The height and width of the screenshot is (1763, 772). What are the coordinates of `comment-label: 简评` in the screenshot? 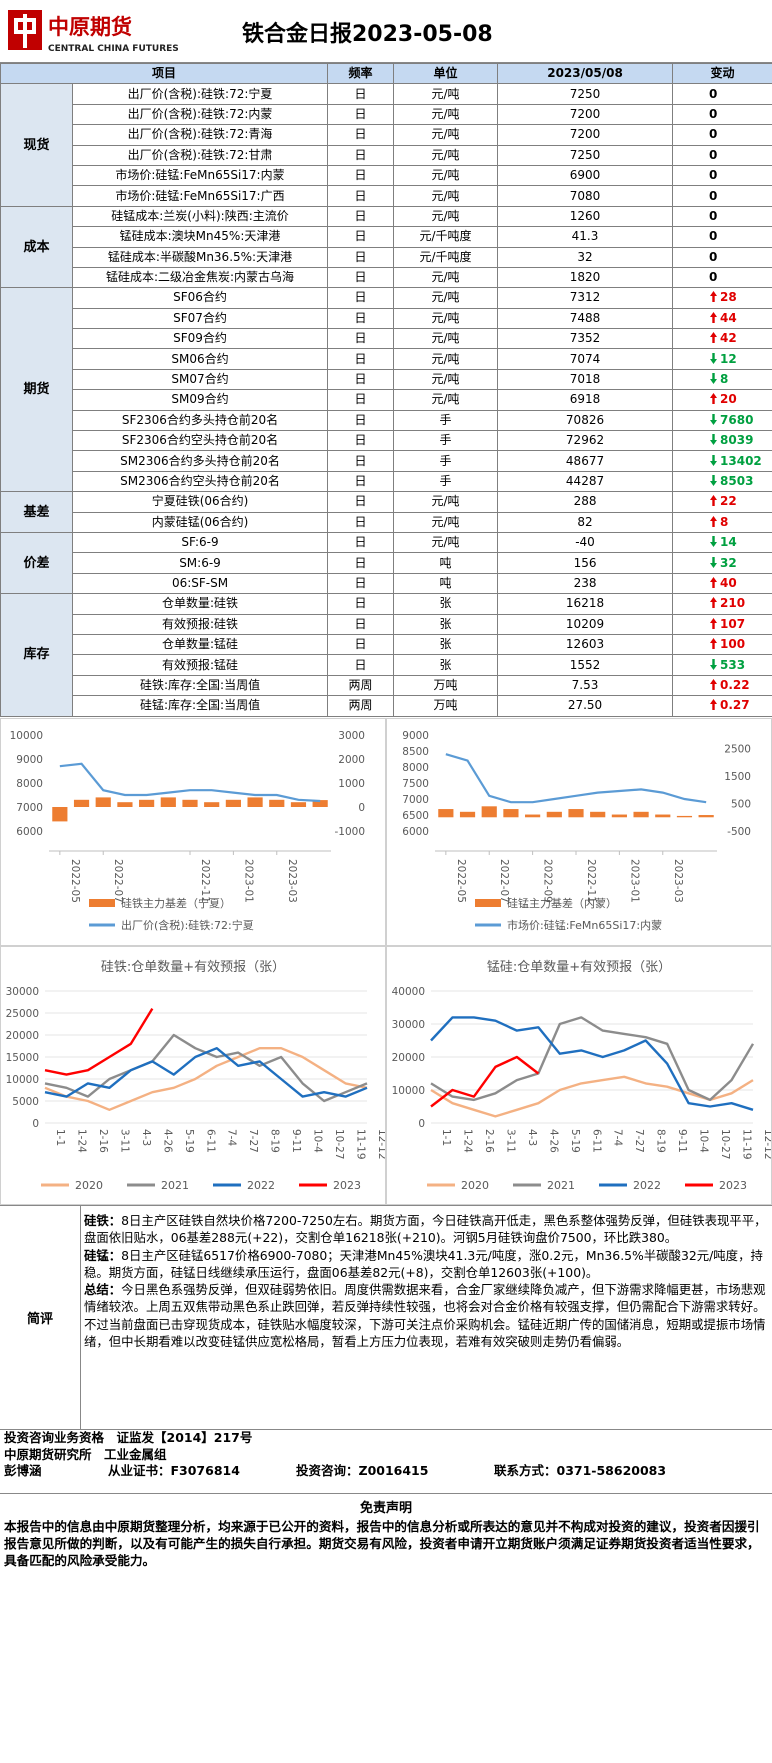 It's located at (40, 1317).